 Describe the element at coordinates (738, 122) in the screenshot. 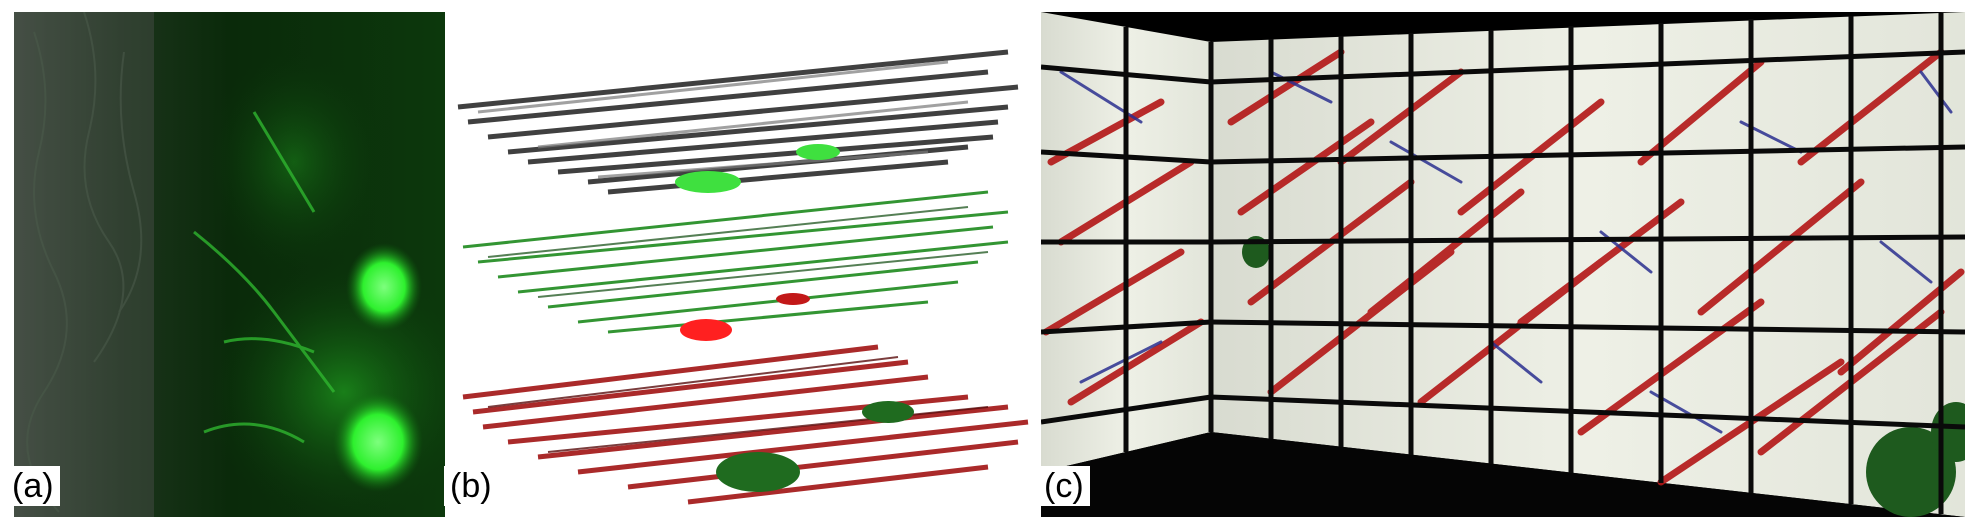

I see `gray-layer` at that location.